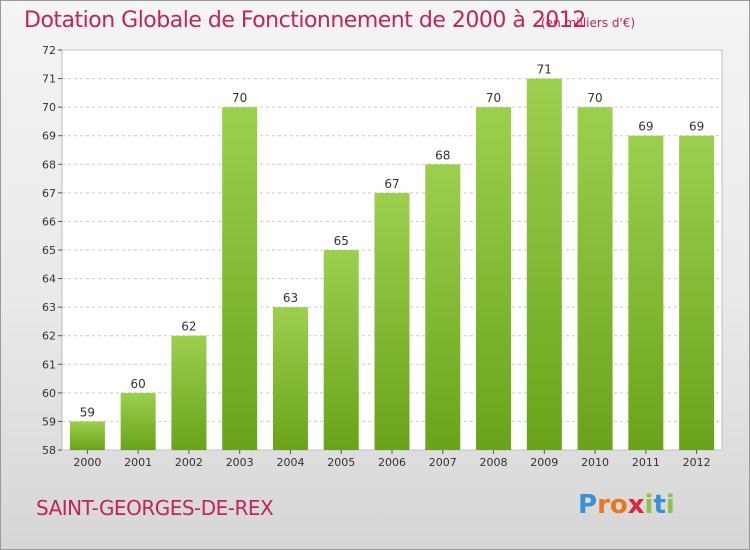  I want to click on y-tick-label: 59, so click(49, 421).